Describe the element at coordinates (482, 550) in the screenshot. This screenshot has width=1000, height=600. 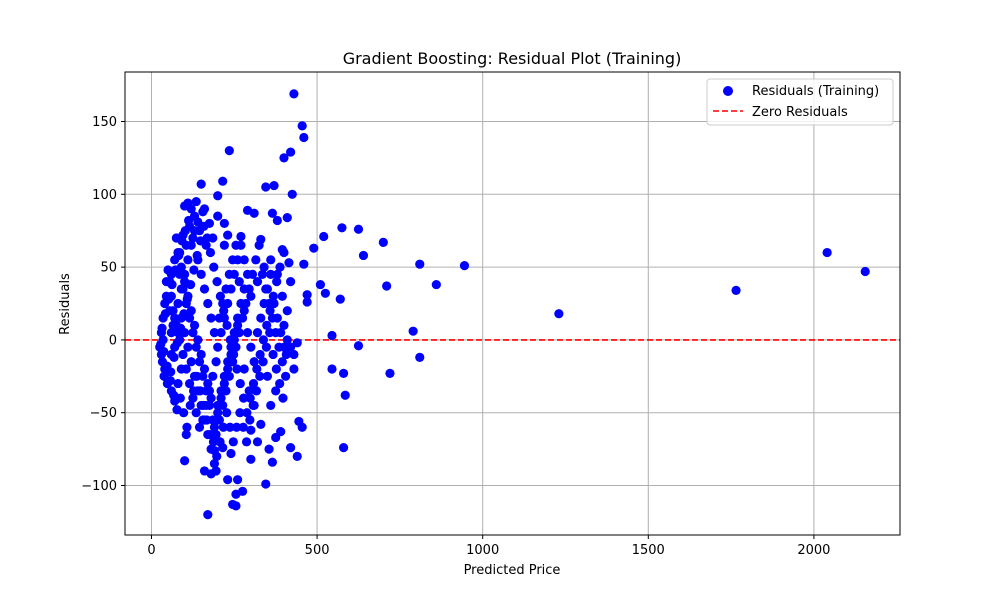
I see `x-tick-label: 1000` at that location.